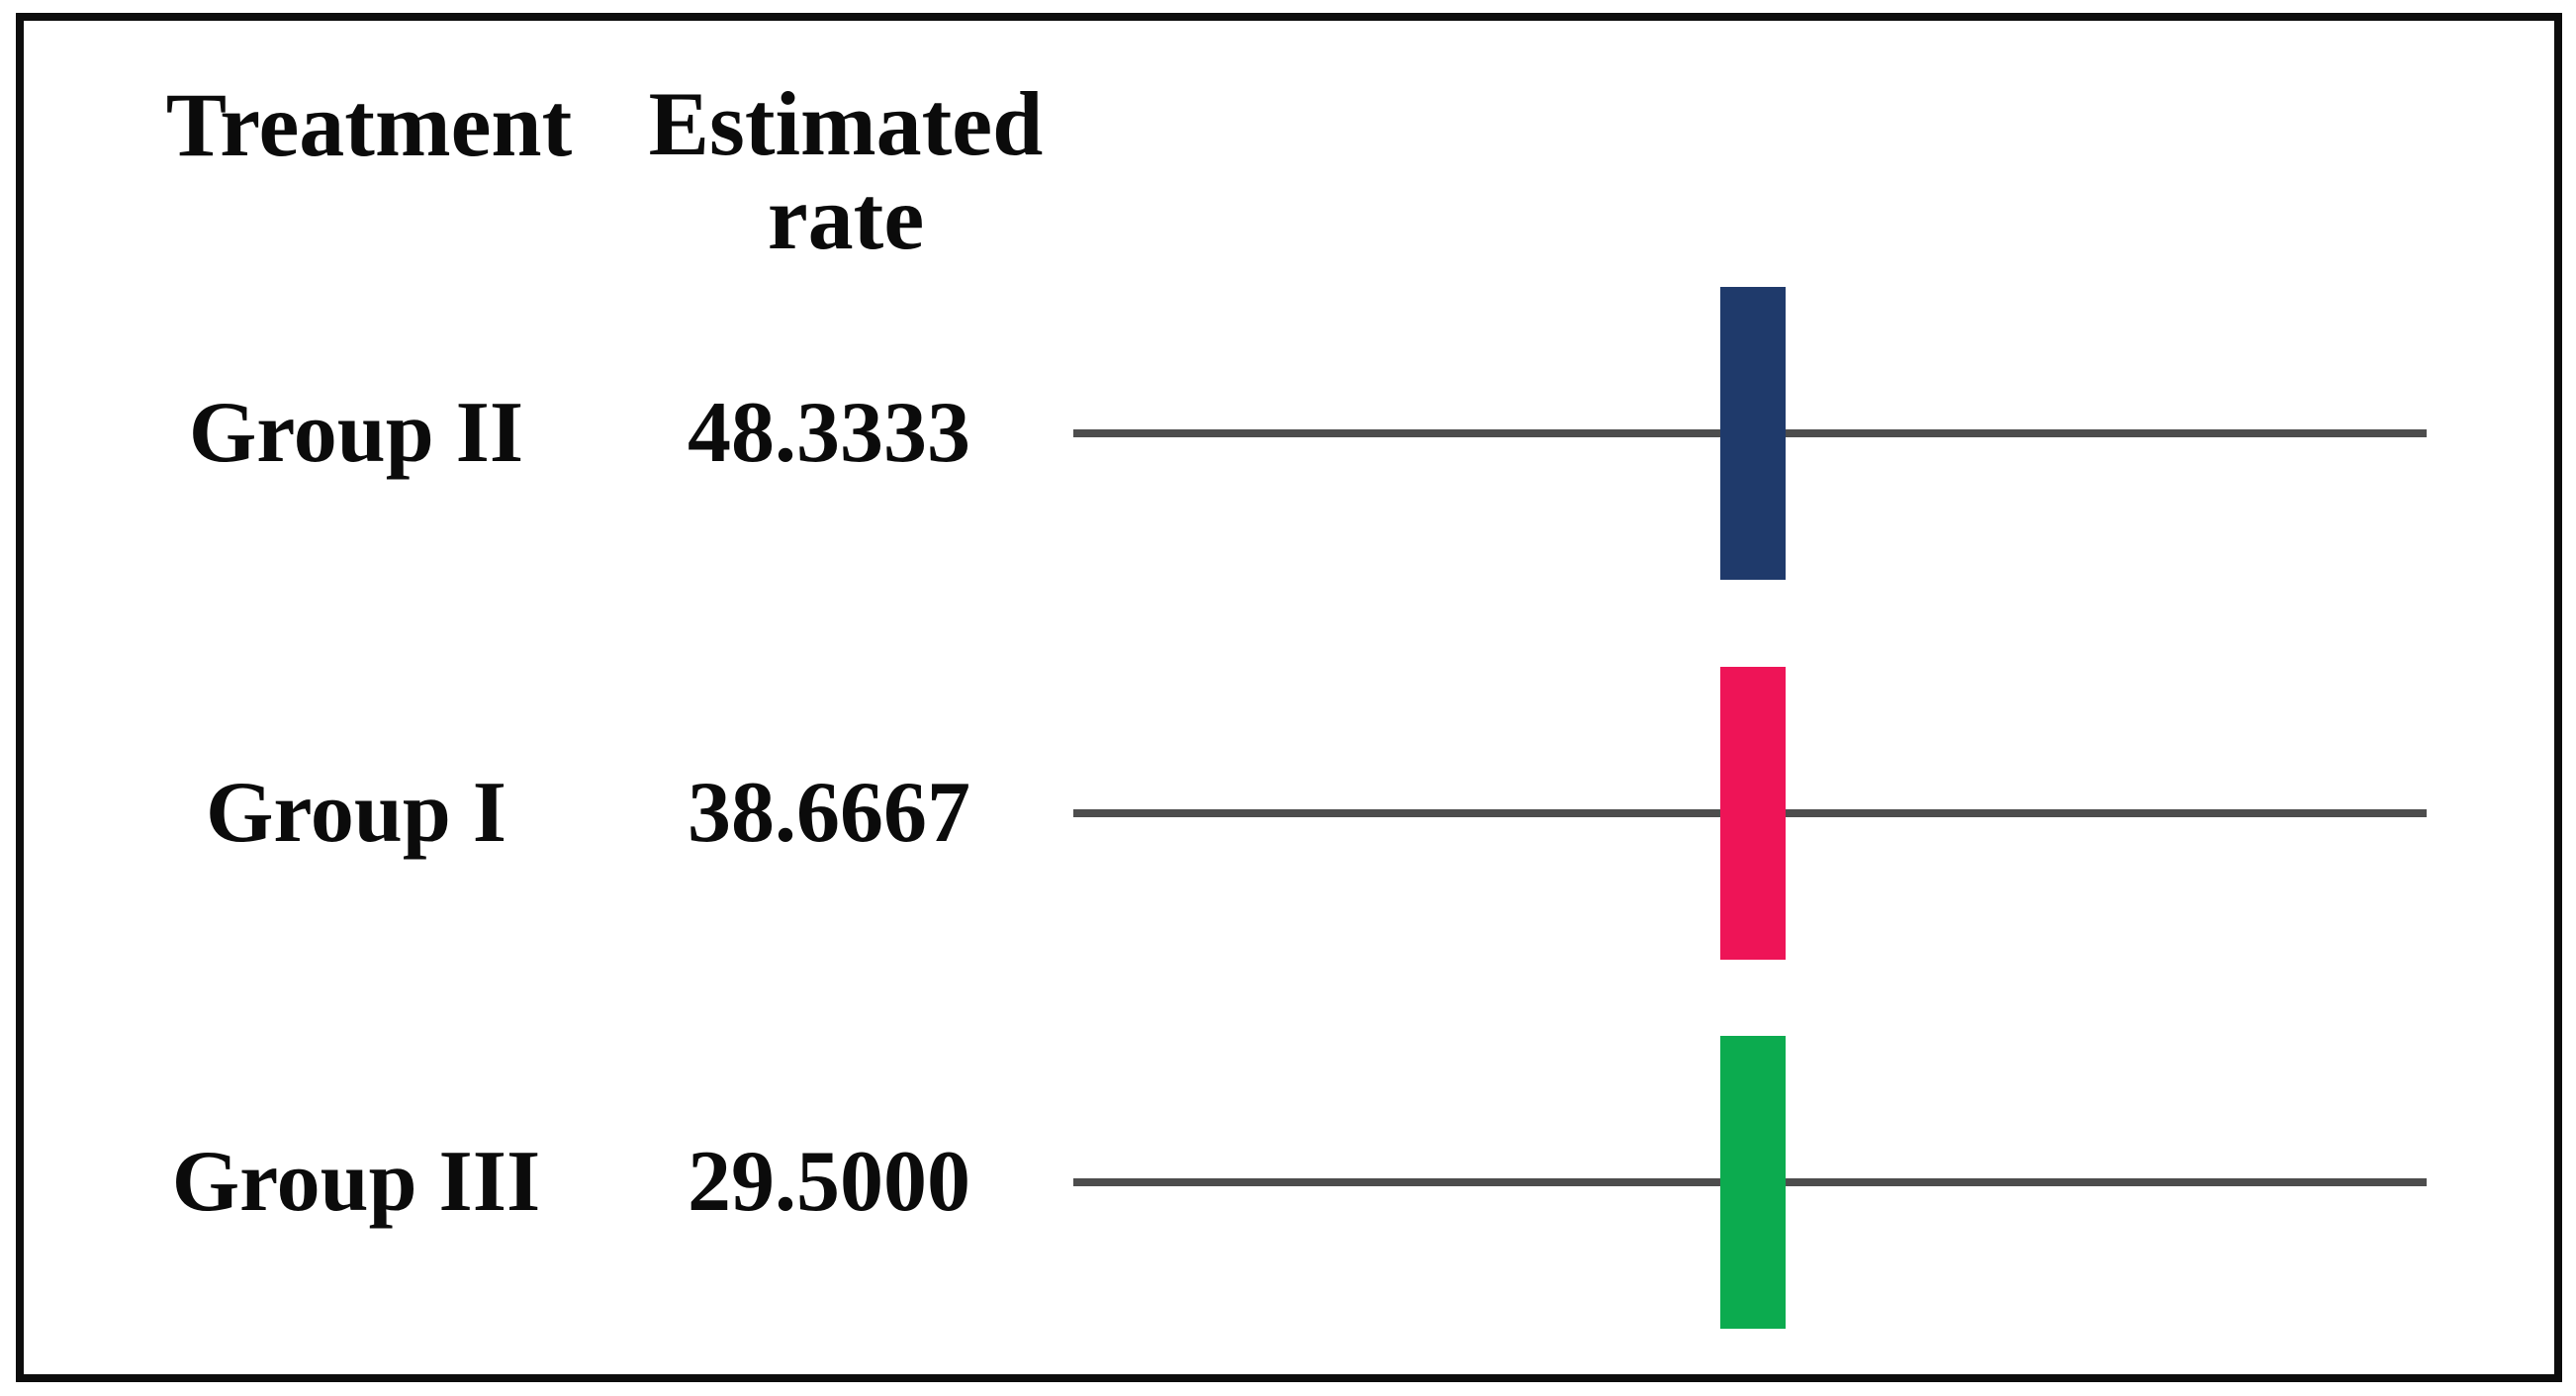 The image size is (2576, 1396). What do you see at coordinates (829, 813) in the screenshot?
I see `estimated-rate-value: 38.6667` at bounding box center [829, 813].